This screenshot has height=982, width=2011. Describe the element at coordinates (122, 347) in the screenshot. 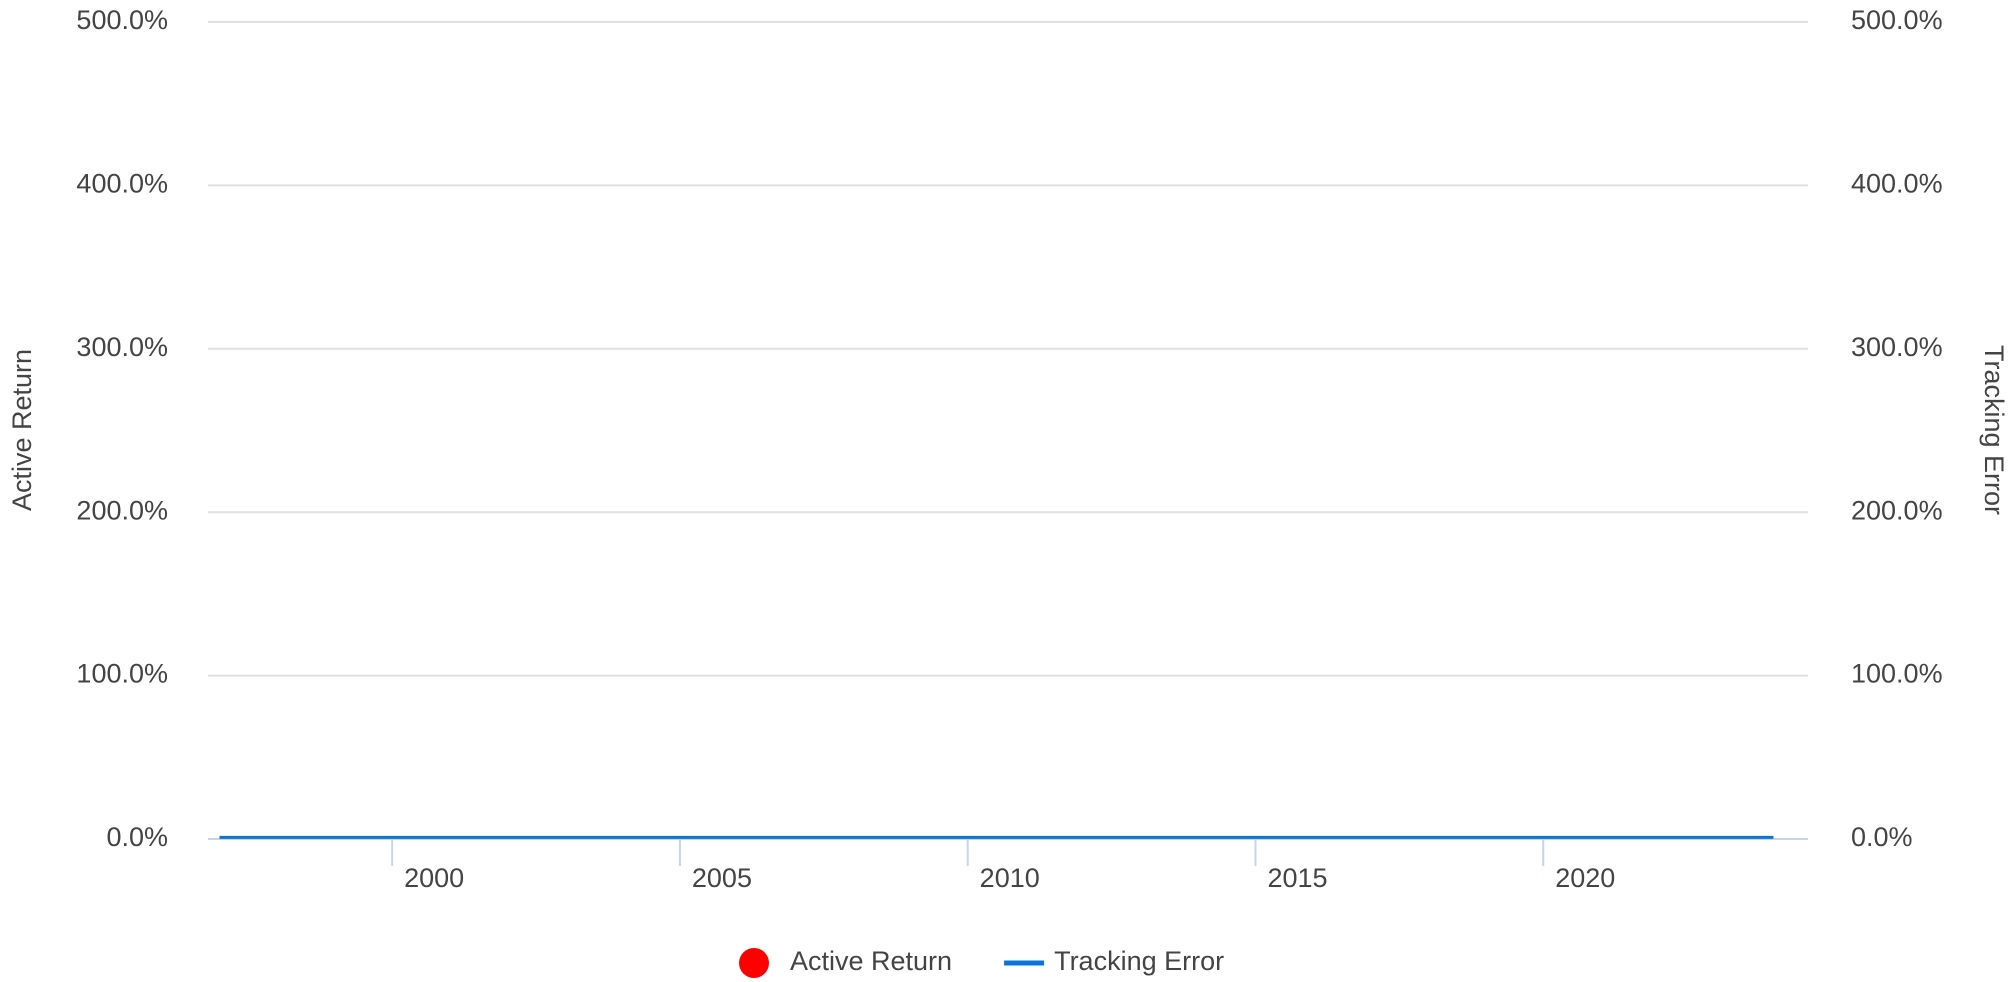

I see `y-tick-label: 300.0%` at that location.